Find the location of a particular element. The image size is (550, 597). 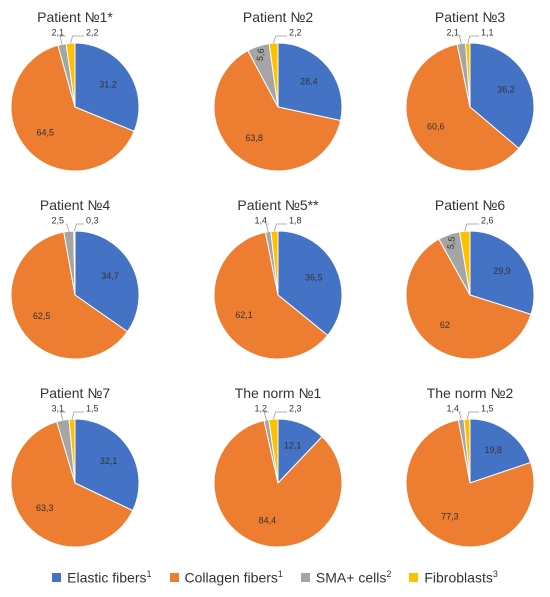

data-label-sma: 5,5 is located at coordinates (450, 243).